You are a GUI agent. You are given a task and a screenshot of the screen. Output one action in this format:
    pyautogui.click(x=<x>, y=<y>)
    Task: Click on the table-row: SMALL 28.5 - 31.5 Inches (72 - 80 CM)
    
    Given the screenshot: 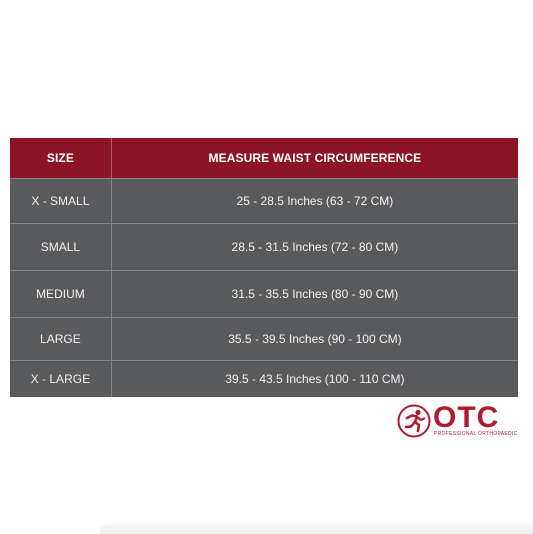 What is the action you would take?
    pyautogui.click(x=264, y=246)
    